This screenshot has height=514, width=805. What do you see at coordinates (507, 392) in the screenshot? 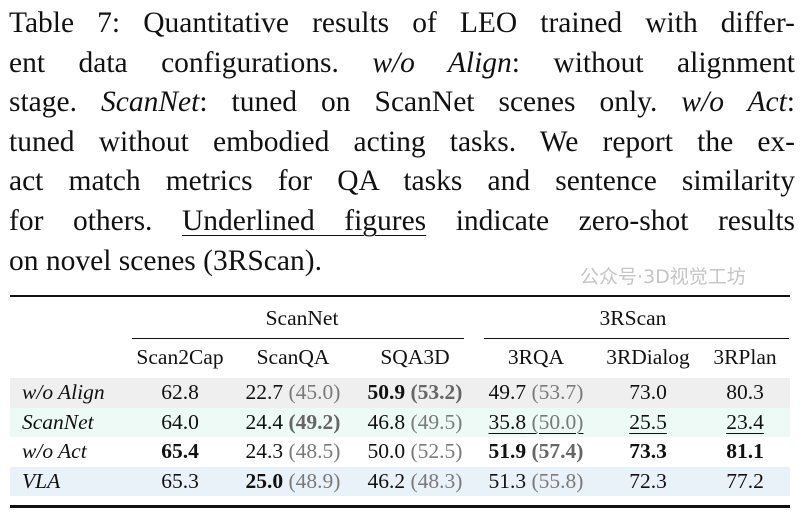
I see `cell-value: 49.7` at bounding box center [507, 392].